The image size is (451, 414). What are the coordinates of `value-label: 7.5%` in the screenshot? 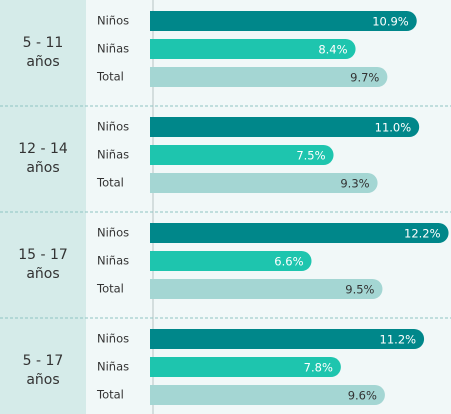 It's located at (310, 156).